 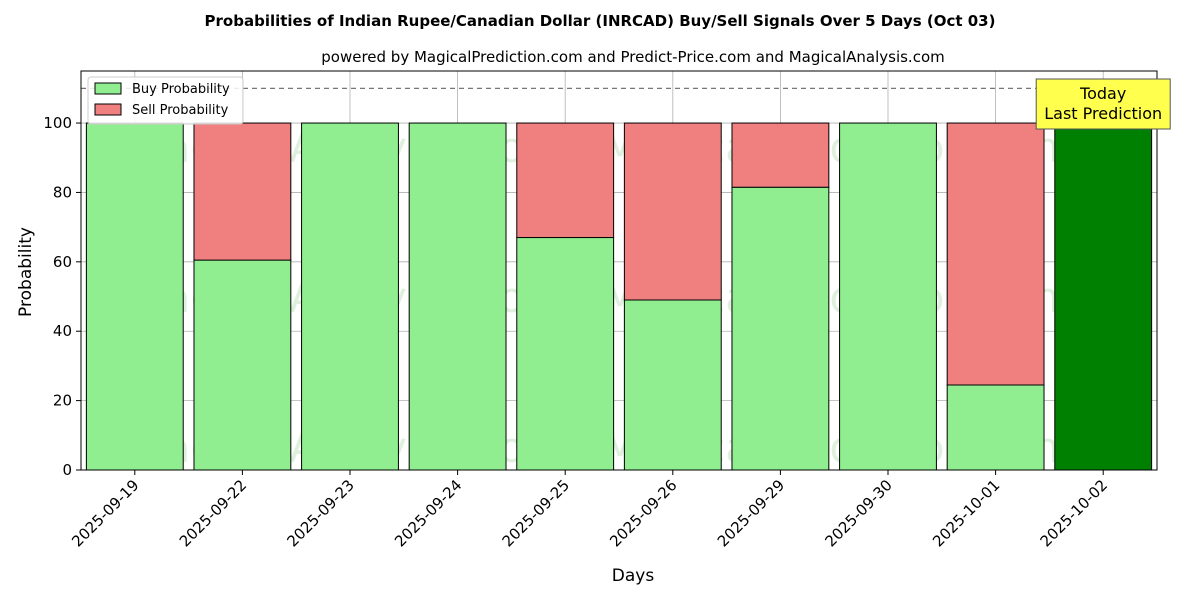 I want to click on y-axis-label: Probability, so click(x=26, y=272).